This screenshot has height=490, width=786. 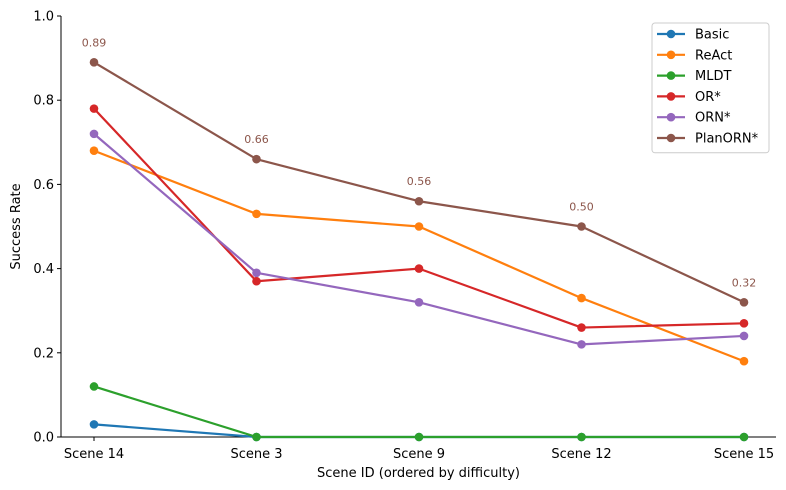 I want to click on x-tick-label: Scene 12, so click(x=581, y=454).